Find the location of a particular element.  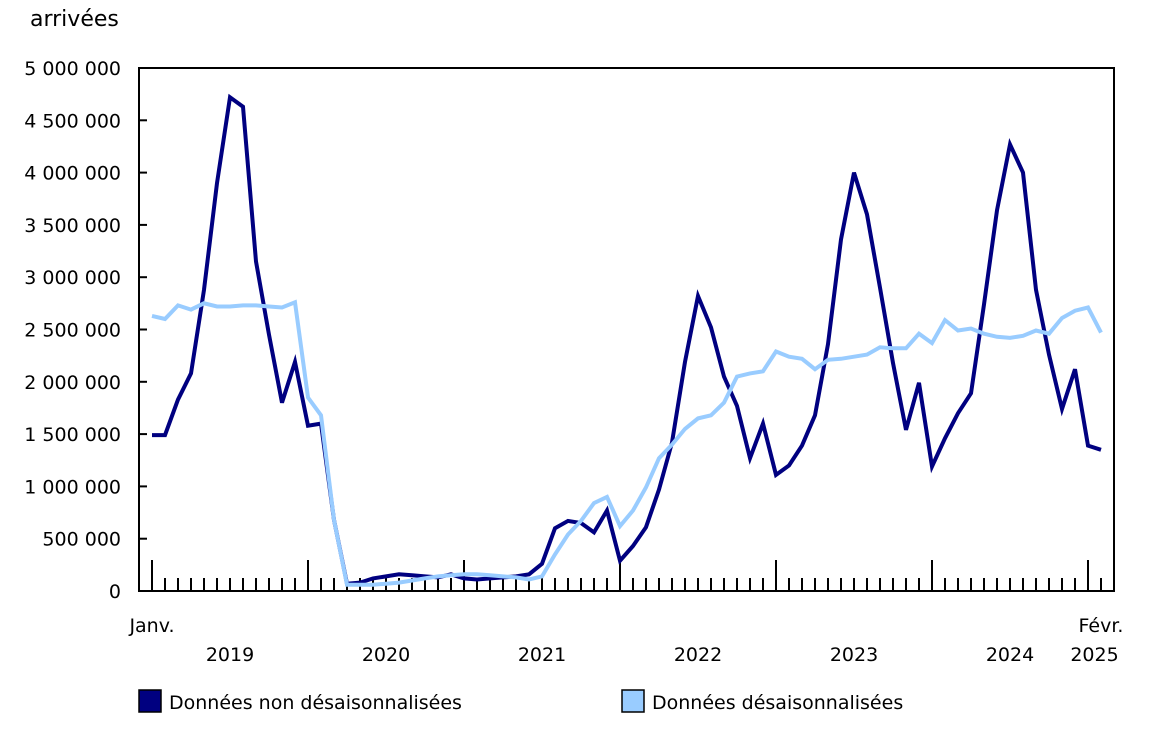

x-year-label: 2020 is located at coordinates (386, 655).